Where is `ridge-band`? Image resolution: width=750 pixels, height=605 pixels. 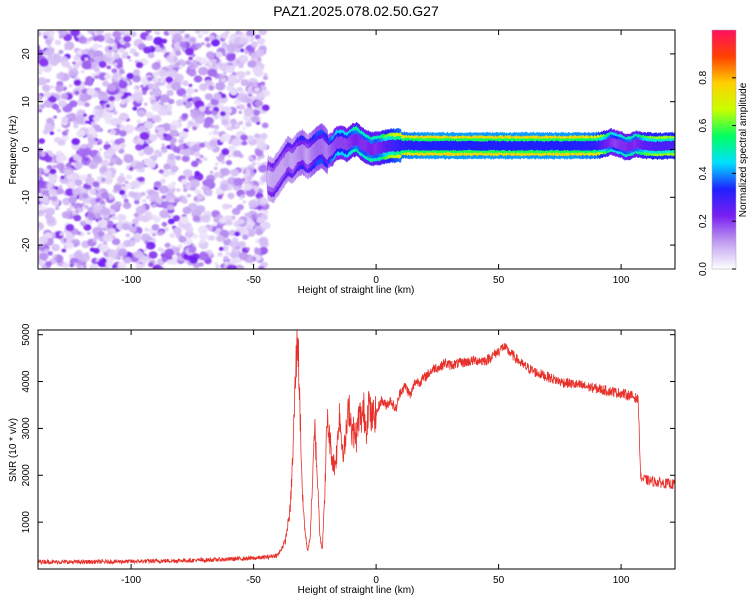 ridge-band is located at coordinates (673, 145).